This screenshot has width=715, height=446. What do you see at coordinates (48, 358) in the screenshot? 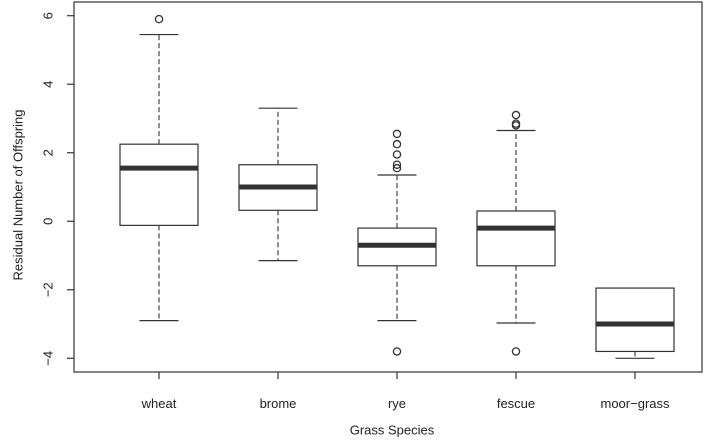
I see `y-tick-label: −4` at bounding box center [48, 358].